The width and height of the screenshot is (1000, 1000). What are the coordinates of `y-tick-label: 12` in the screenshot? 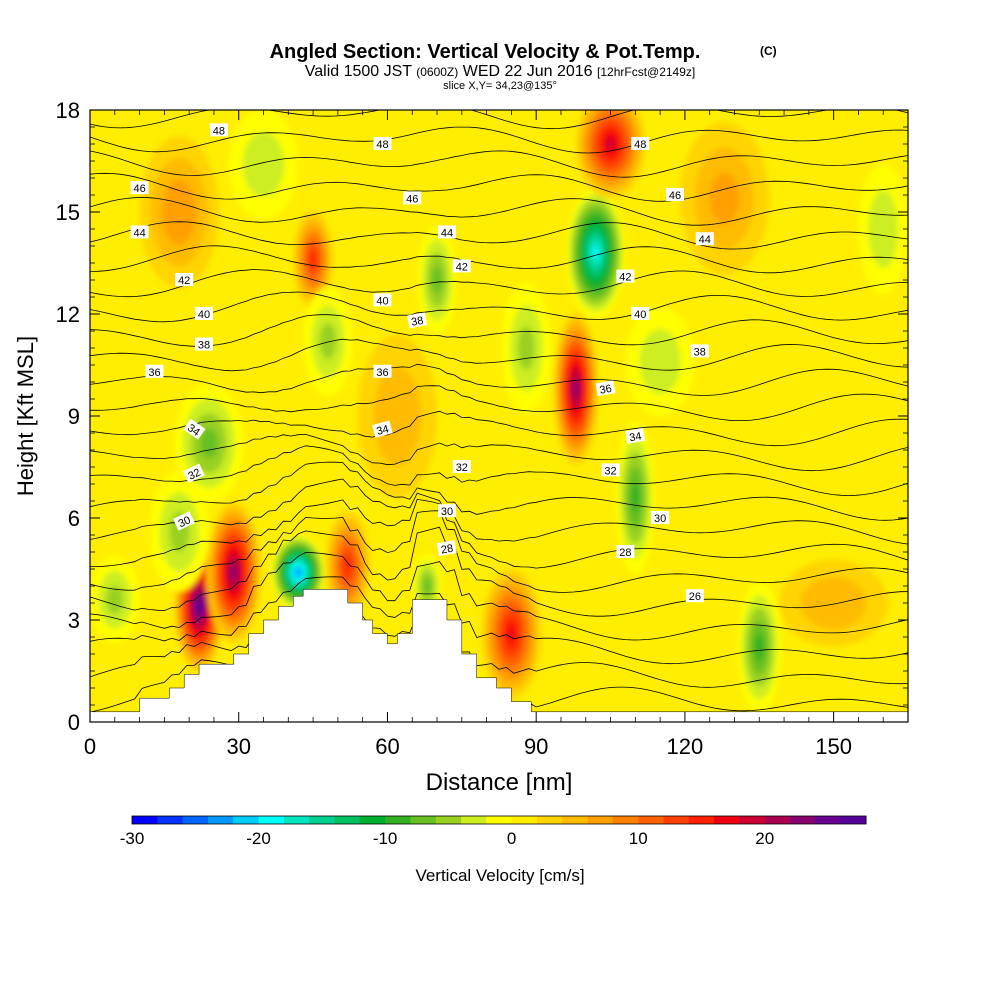 It's located at (68, 314).